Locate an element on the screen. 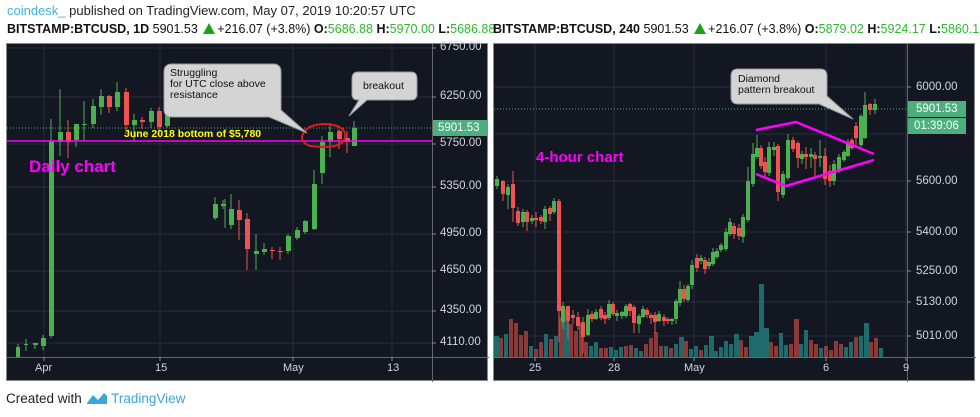 The height and width of the screenshot is (417, 980). y-tick: 5350.00 is located at coordinates (461, 186).